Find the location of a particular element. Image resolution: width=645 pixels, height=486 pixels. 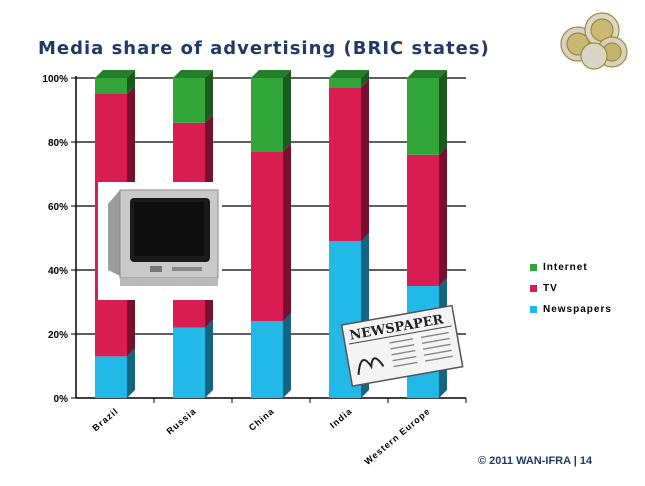

legend-swatch-tv is located at coordinates (533, 288).